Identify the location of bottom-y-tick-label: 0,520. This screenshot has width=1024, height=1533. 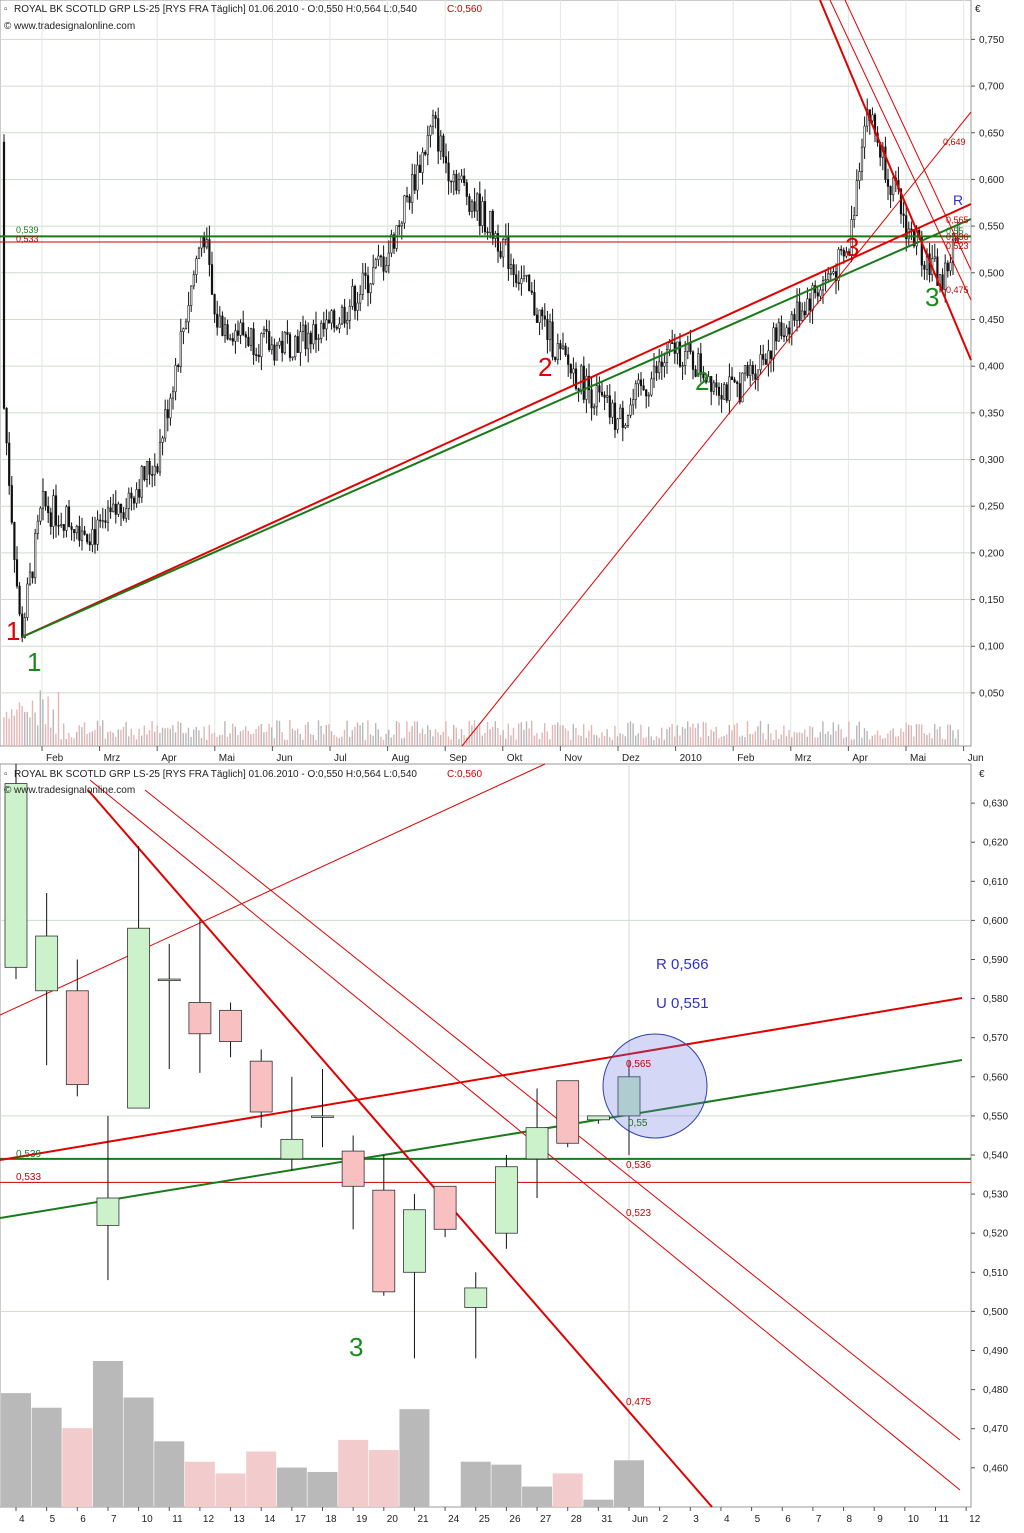
(995, 1234).